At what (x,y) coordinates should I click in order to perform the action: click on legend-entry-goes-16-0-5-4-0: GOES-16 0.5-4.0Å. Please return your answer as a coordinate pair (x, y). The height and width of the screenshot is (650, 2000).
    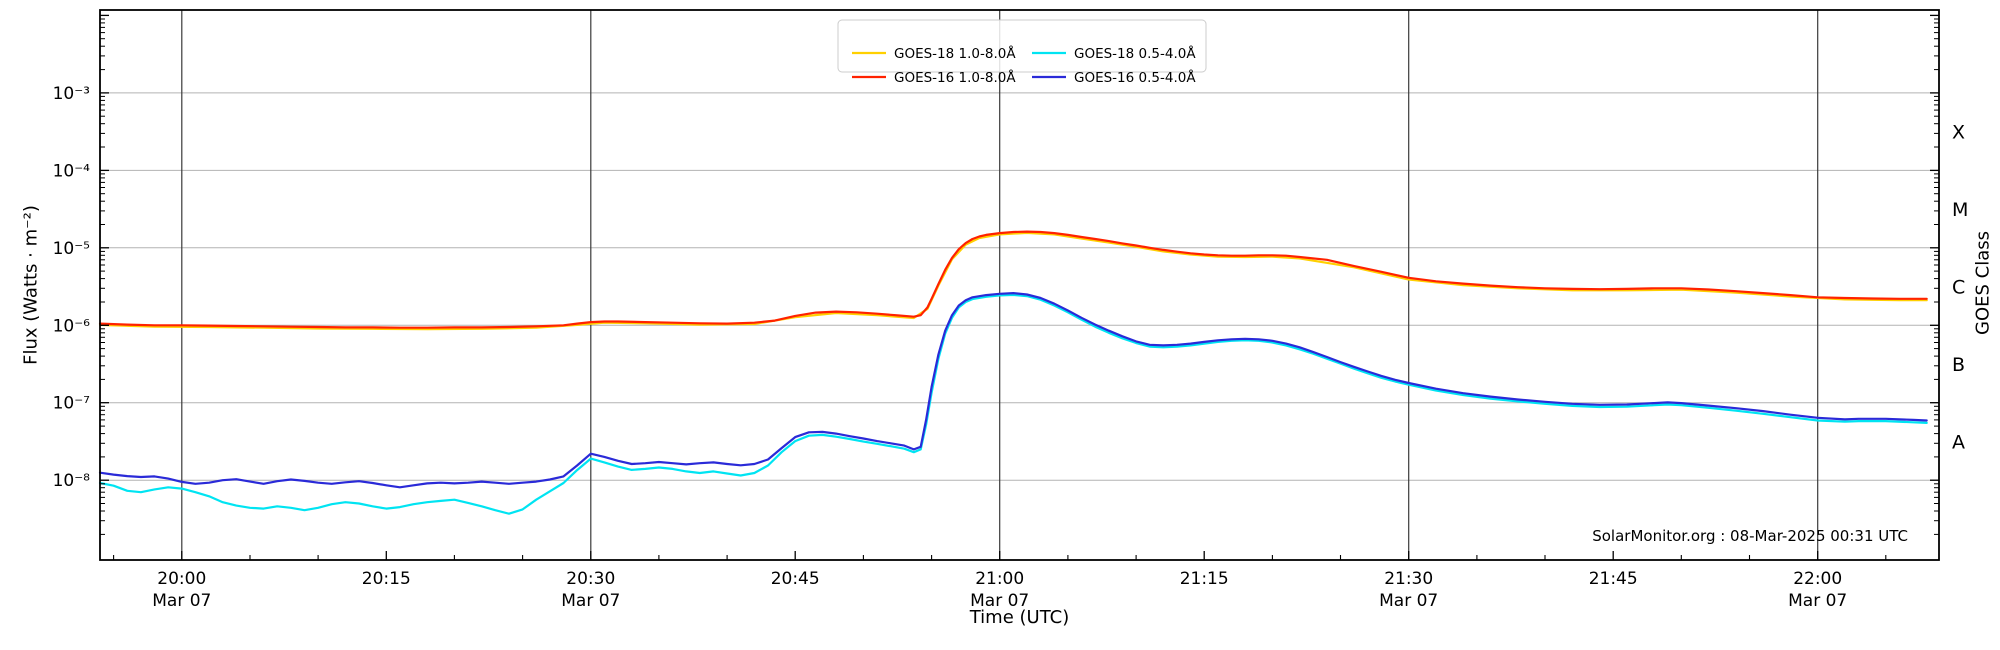
    Looking at the image, I should click on (1135, 77).